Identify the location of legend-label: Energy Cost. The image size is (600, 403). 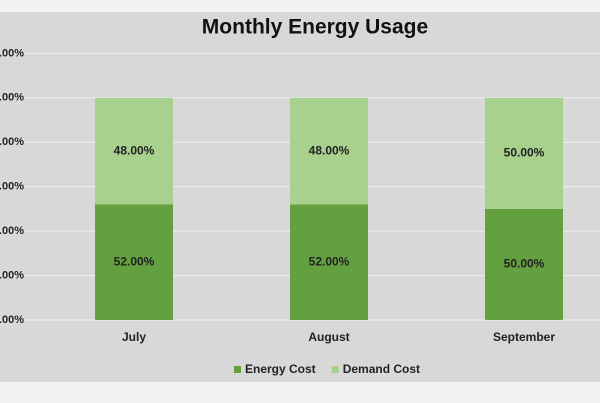
(280, 369).